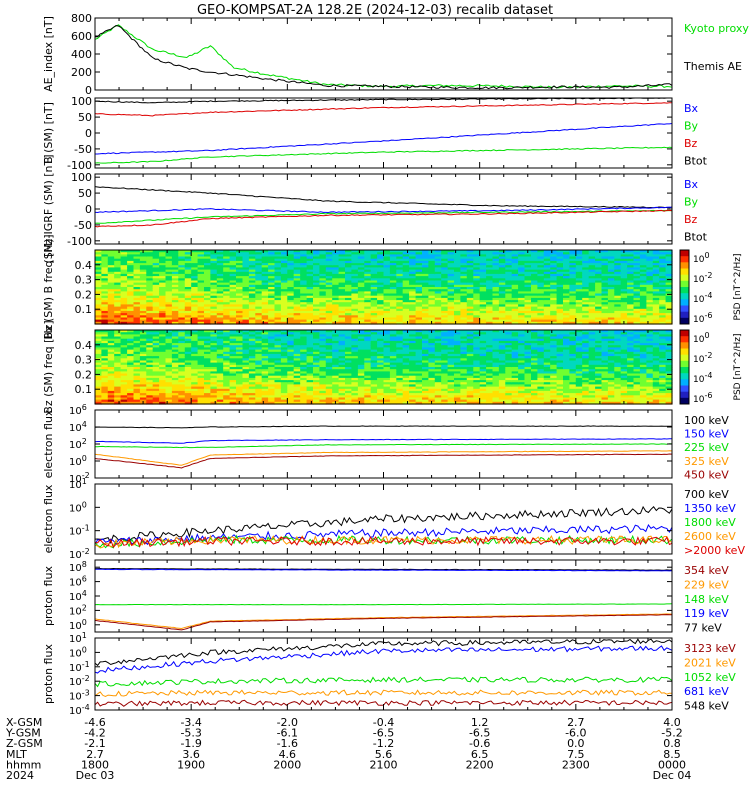 Image resolution: width=750 pixels, height=800 pixels. What do you see at coordinates (84, 265) in the screenshot?
I see `y-tick-label: 0.4` at bounding box center [84, 265].